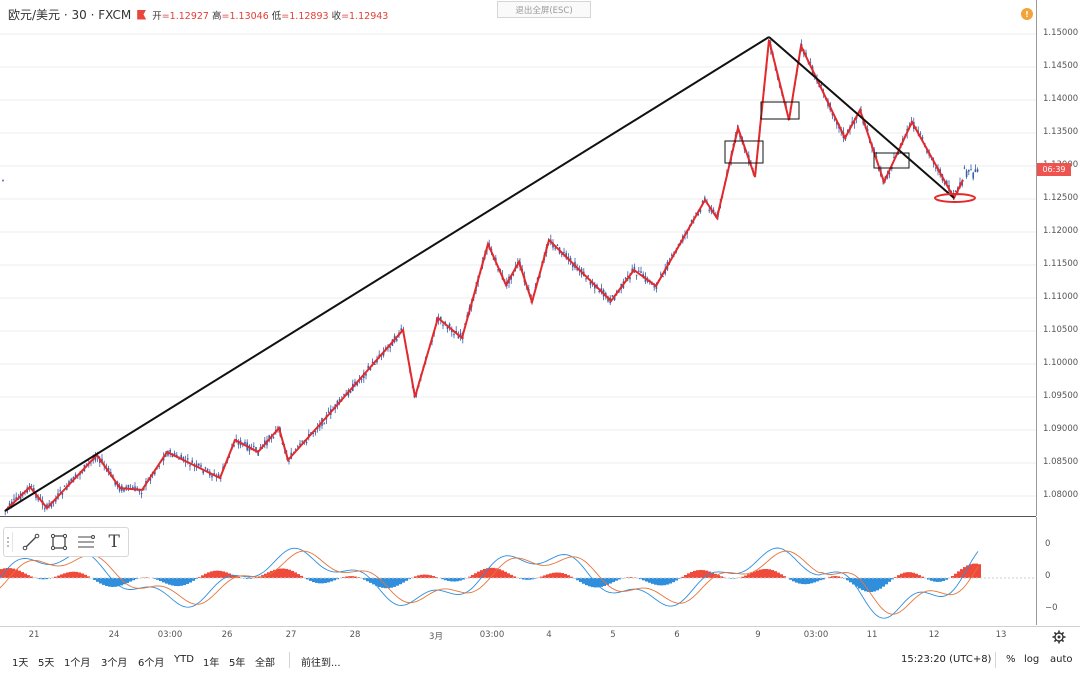  What do you see at coordinates (86, 542) in the screenshot?
I see `fib-tool` at bounding box center [86, 542].